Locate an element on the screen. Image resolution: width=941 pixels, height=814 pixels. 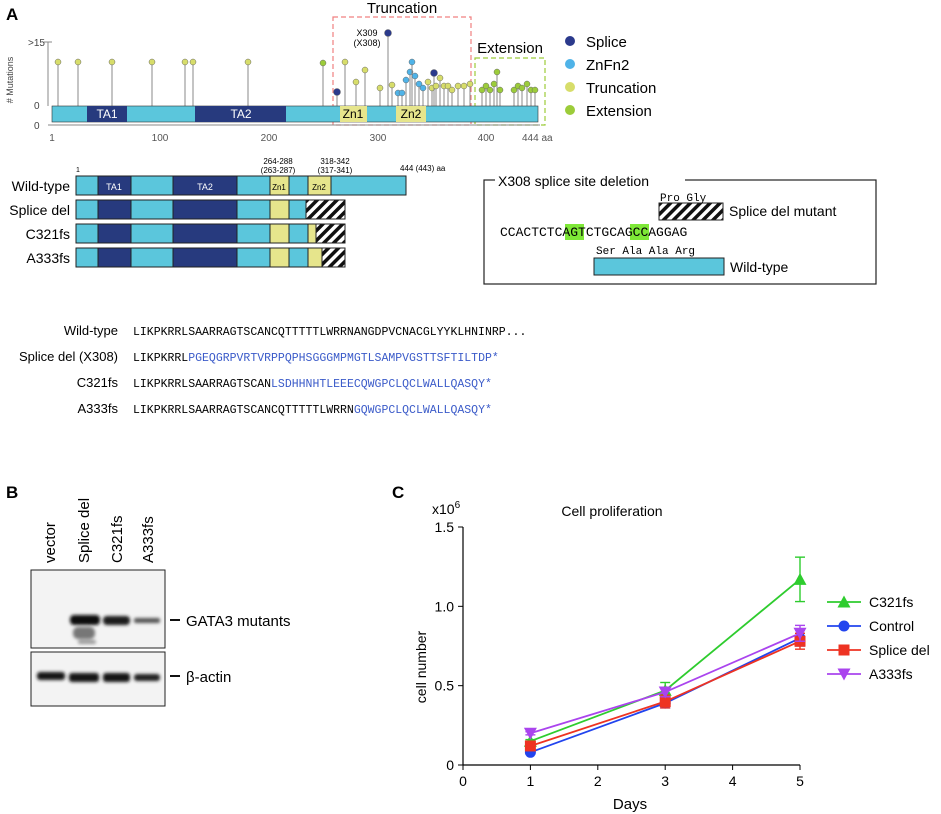
construct-pos-zn2-alt: (317-341) is located at coordinates (335, 170).